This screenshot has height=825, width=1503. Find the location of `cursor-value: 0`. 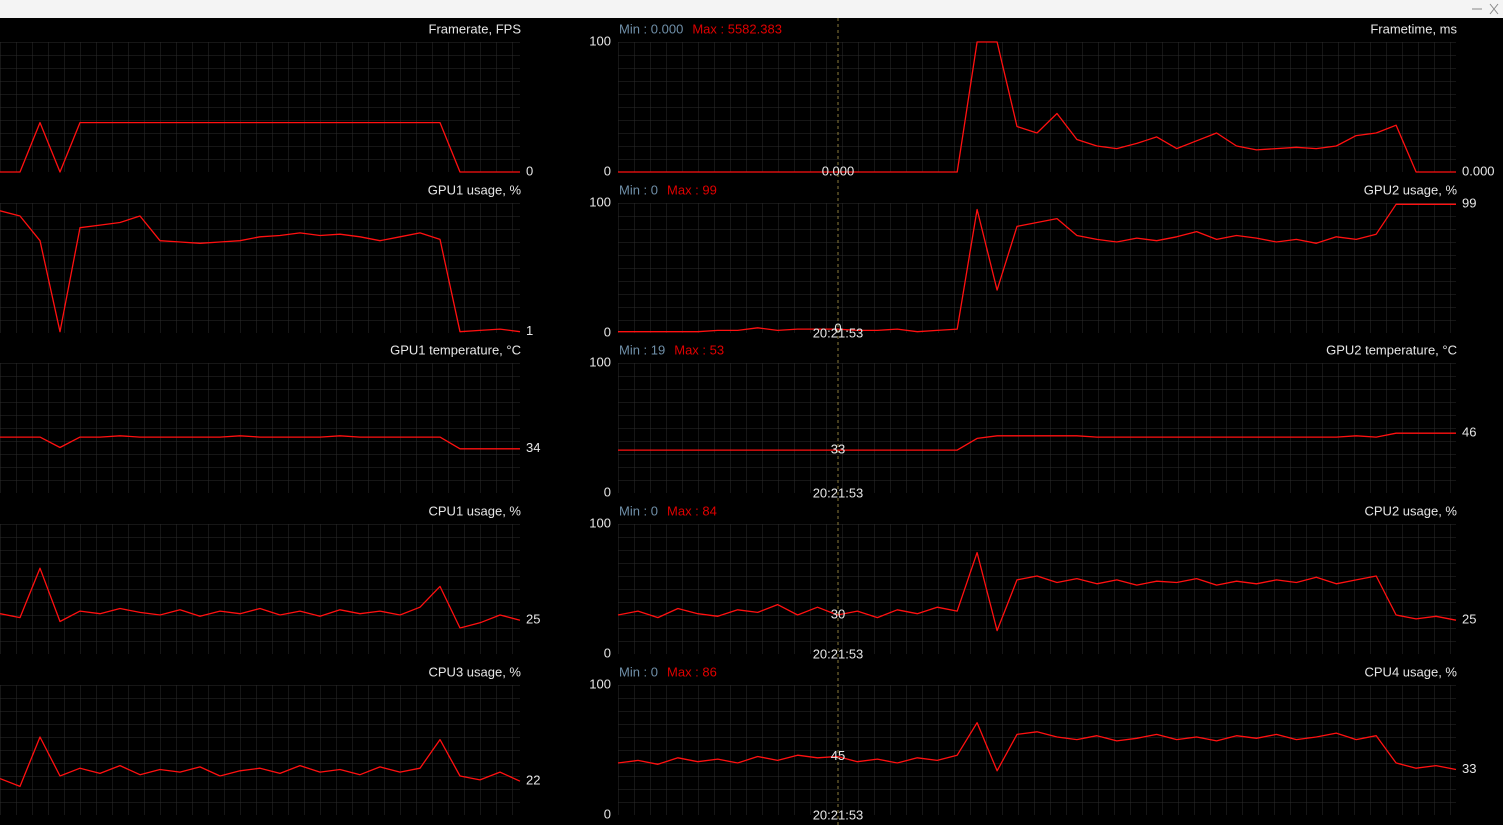

cursor-value: 0 is located at coordinates (837, 328).